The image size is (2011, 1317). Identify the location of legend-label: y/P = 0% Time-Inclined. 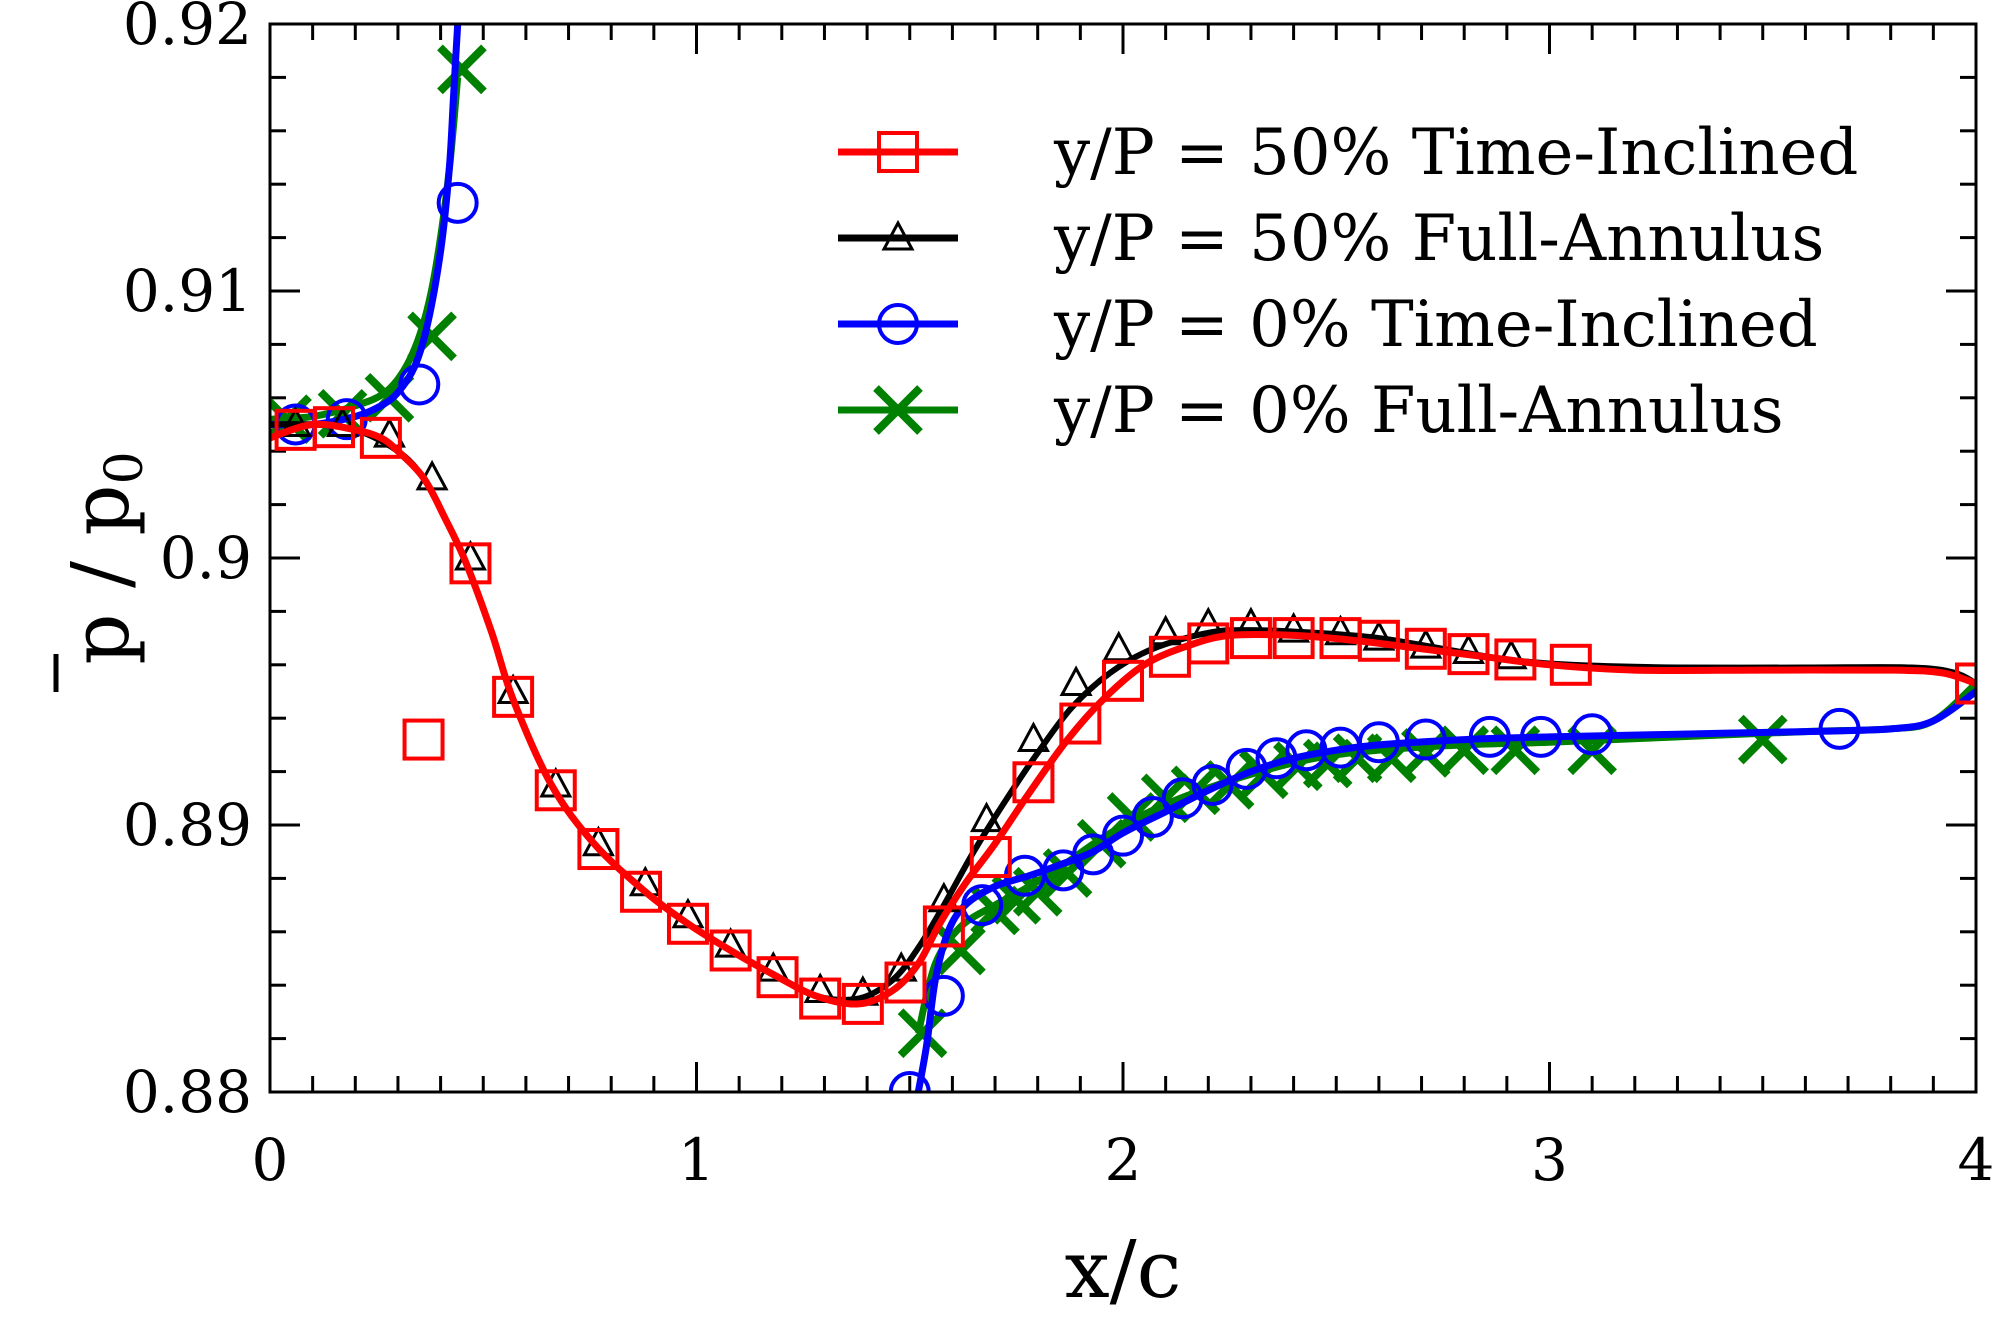
(1435, 325).